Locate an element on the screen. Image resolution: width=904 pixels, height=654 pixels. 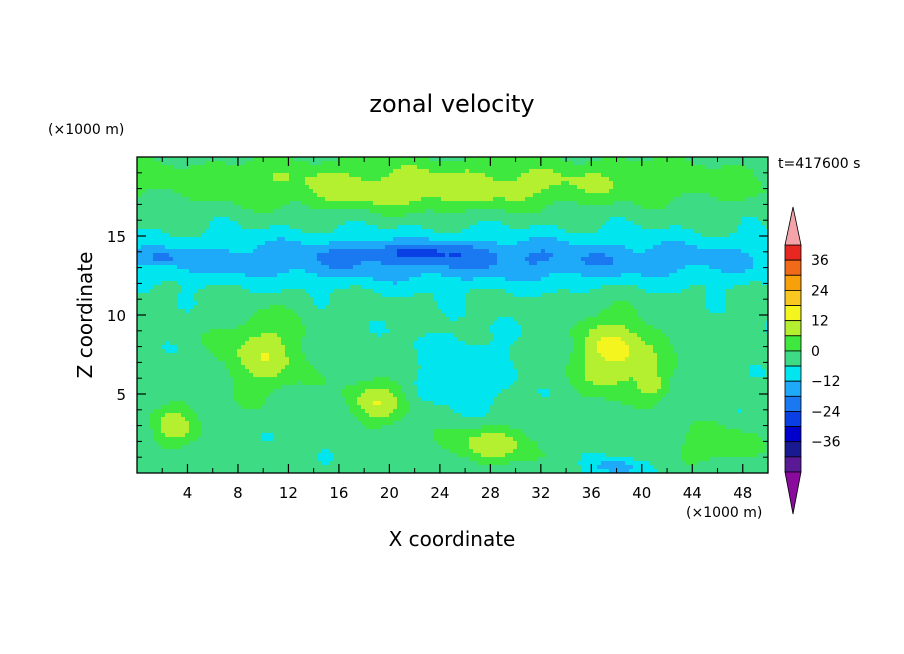
colorbar-tick-label: 24 is located at coordinates (820, 291).